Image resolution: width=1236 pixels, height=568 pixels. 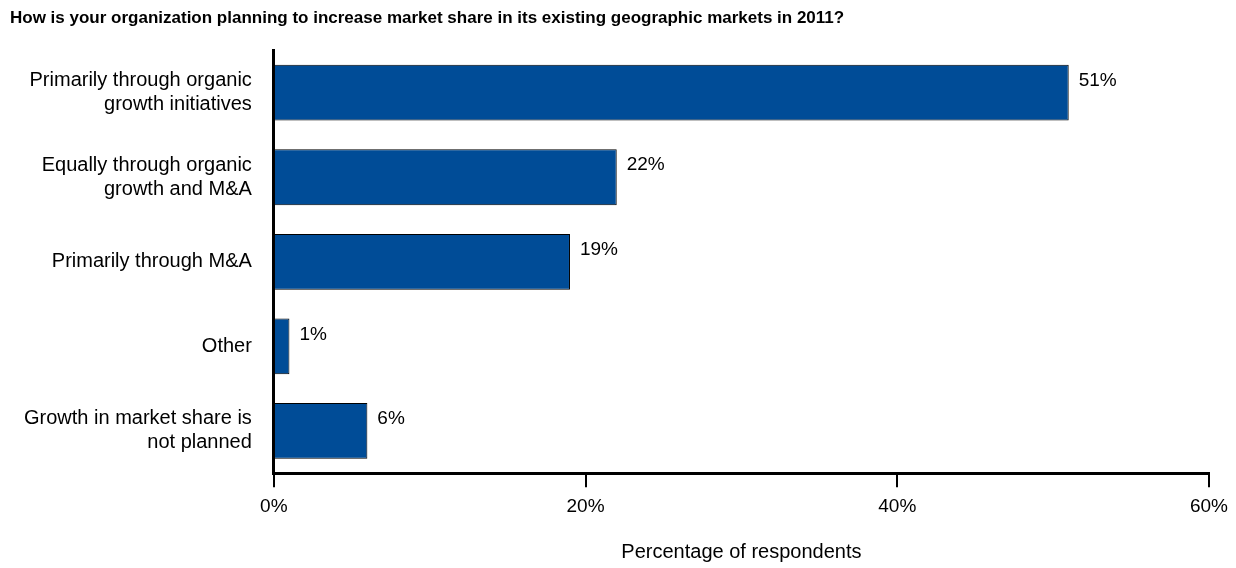 I want to click on data-label: 51%, so click(x=1097, y=79).